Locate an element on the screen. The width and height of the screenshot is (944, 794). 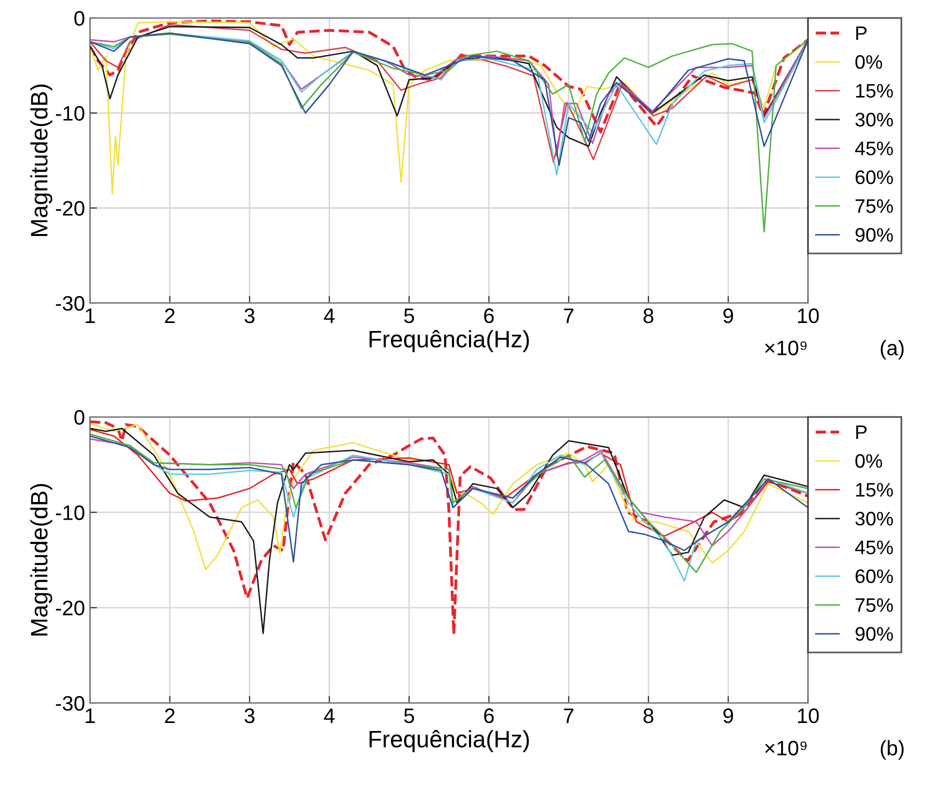
text: (a) is located at coordinates (892, 350).